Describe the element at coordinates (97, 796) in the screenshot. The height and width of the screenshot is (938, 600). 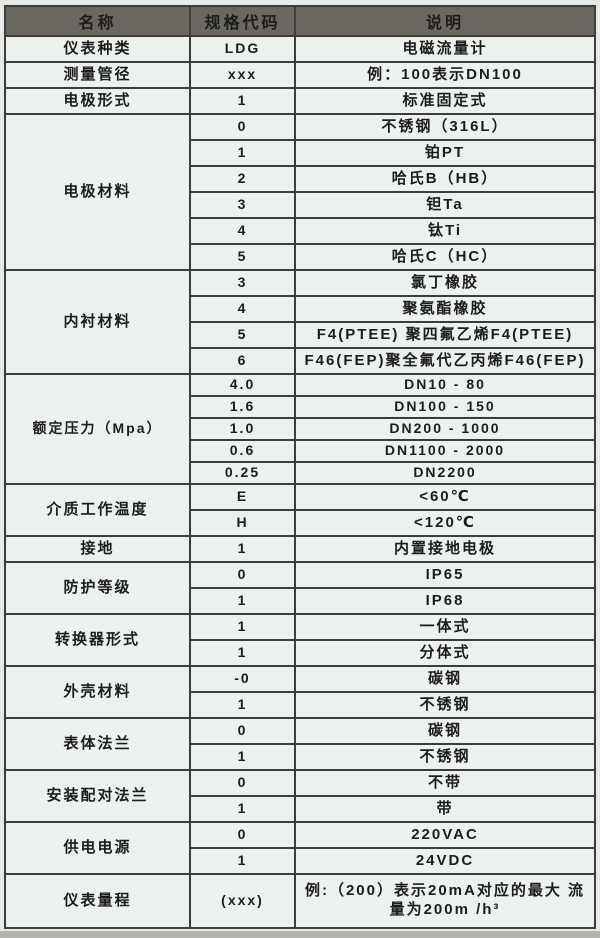
I see `row-group-name: 安装配对法兰` at that location.